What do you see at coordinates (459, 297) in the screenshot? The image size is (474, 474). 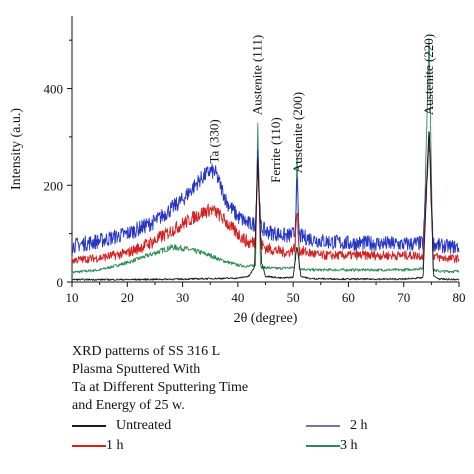 I see `x-tick-label: 80` at bounding box center [459, 297].